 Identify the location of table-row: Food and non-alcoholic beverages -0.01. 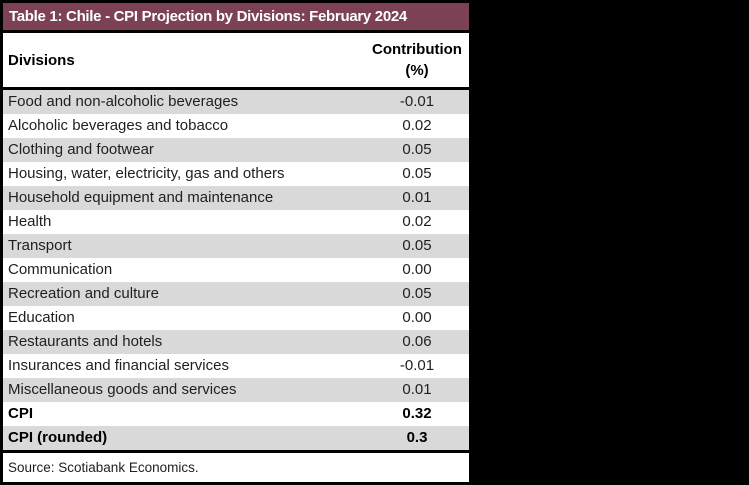
(236, 102).